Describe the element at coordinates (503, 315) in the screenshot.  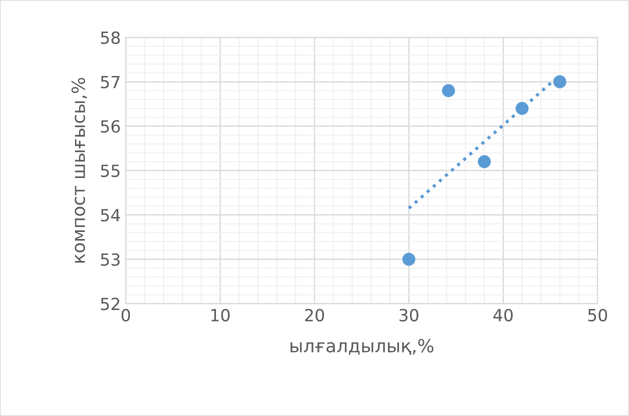
I see `x-tick-label: 40` at that location.